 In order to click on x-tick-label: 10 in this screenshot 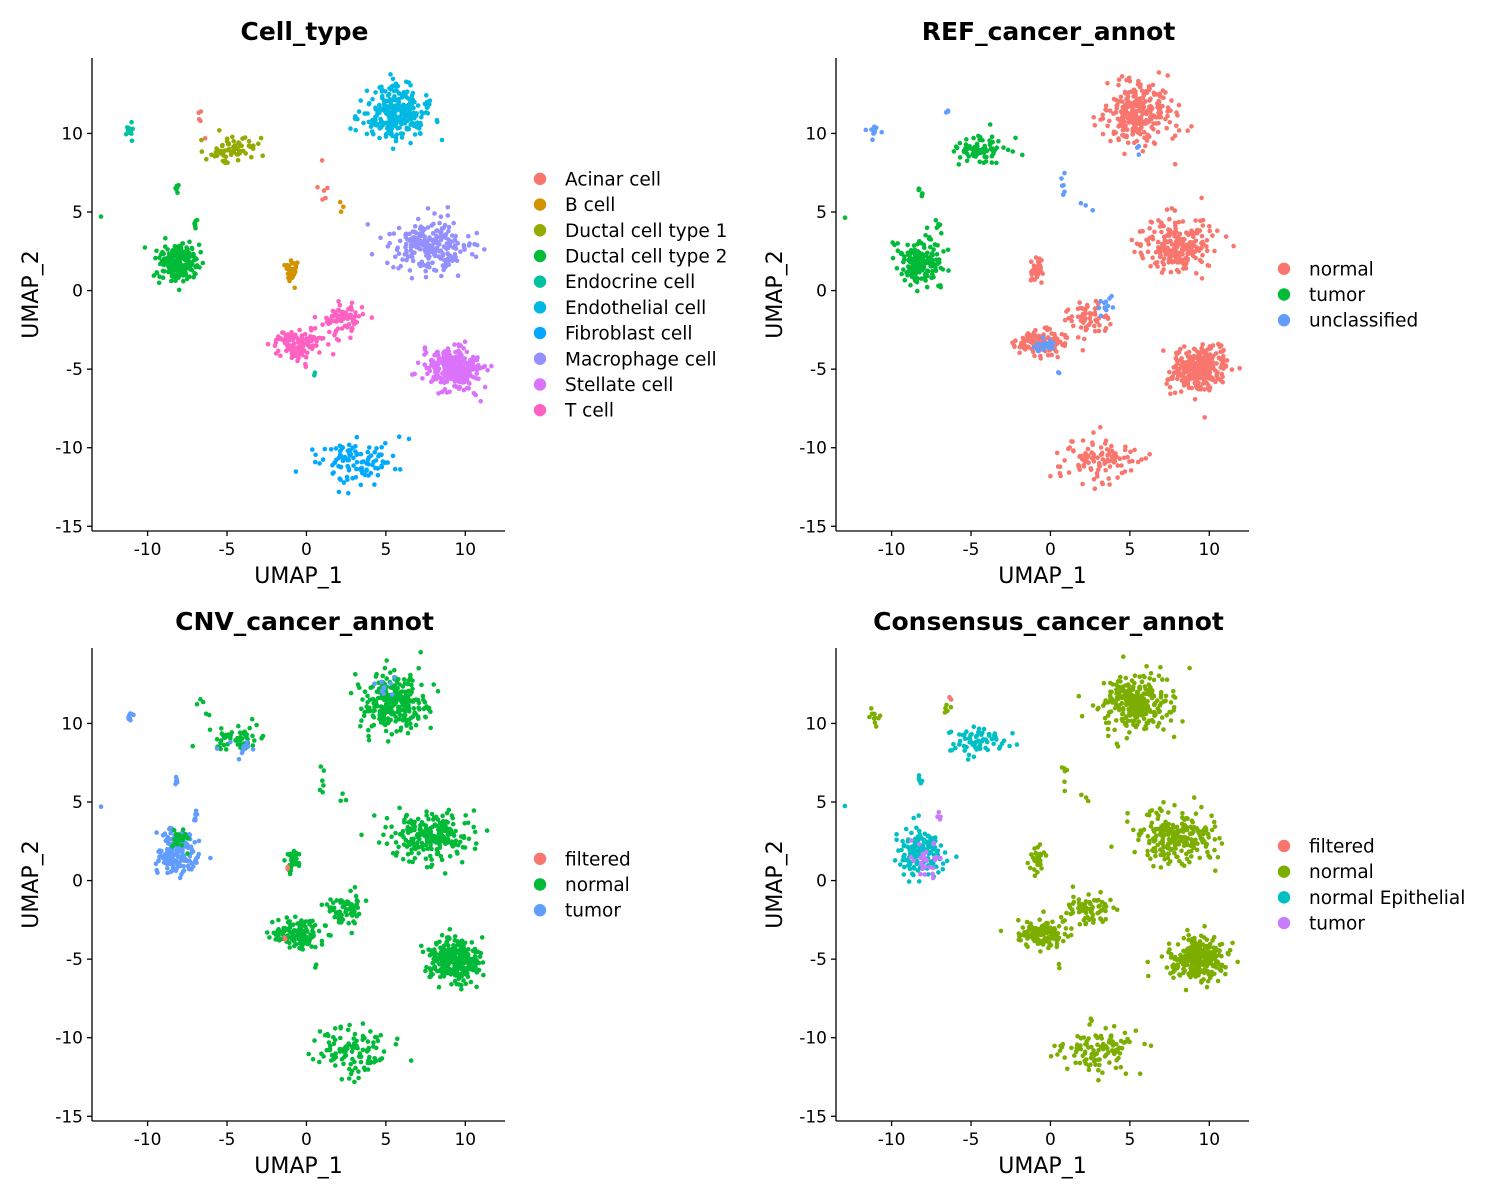, I will do `click(465, 1140)`.